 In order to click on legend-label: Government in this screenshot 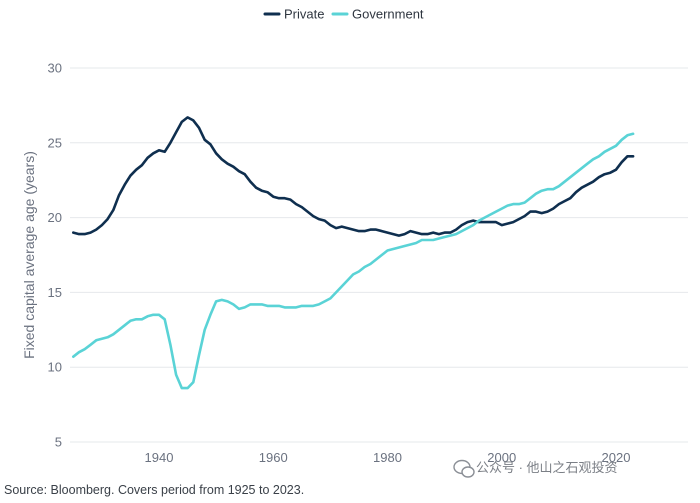, I will do `click(388, 14)`.